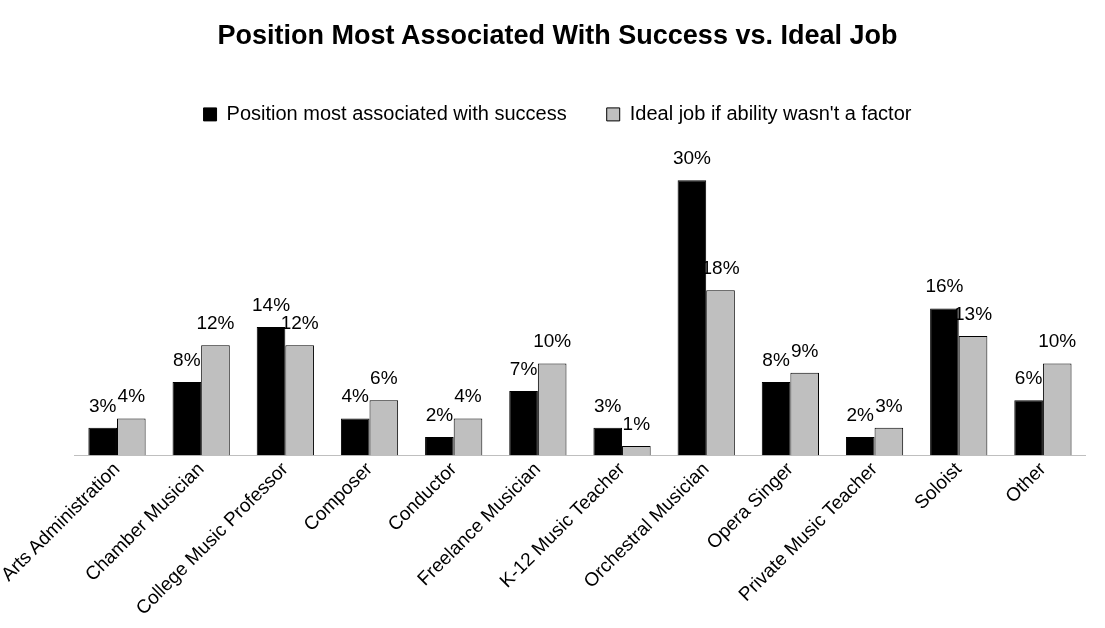 This screenshot has width=1105, height=628. I want to click on data-label: 14%, so click(271, 304).